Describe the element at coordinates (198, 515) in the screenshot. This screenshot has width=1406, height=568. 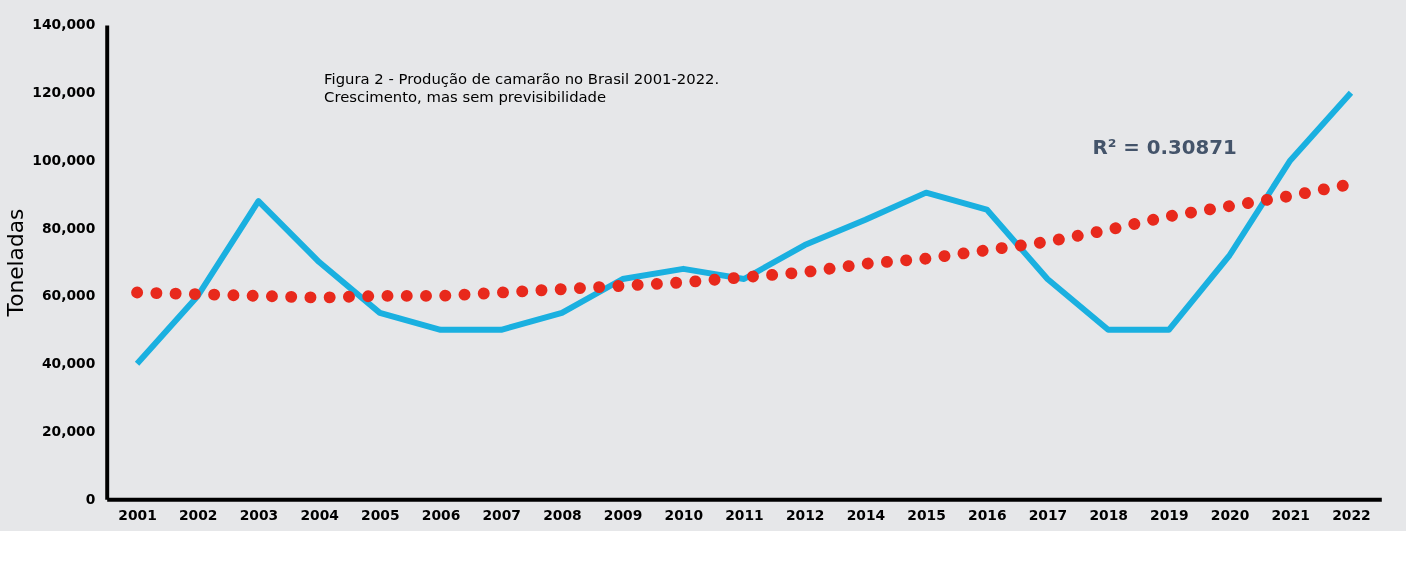
I see `x-tick-label: 2002` at that location.